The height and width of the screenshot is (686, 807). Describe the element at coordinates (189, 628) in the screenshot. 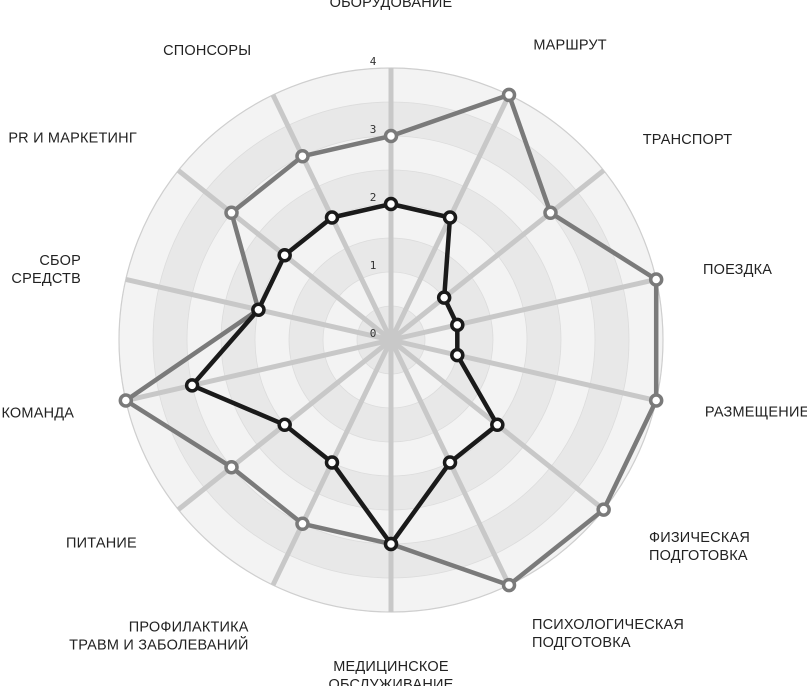

I see `category-label-8-line-0: ПРОФИЛАКТИКА` at that location.